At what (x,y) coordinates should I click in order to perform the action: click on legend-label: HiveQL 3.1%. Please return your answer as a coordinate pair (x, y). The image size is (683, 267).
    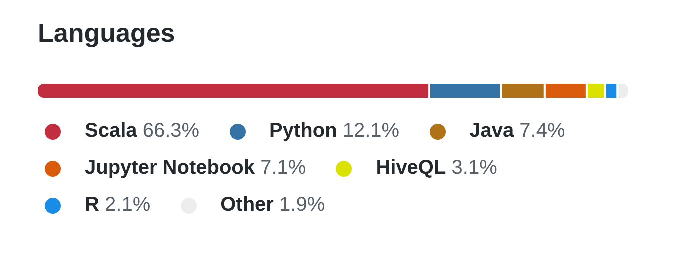
    Looking at the image, I should click on (437, 168).